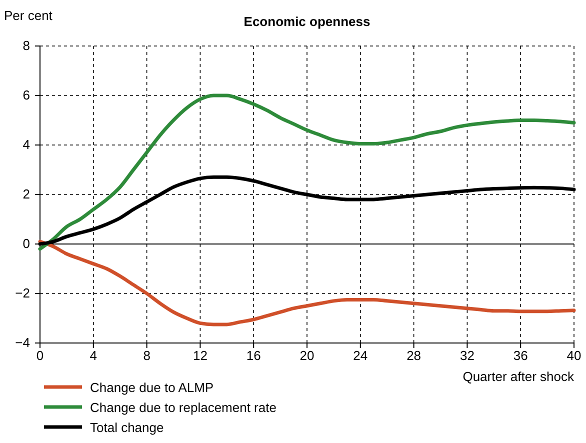 The image size is (586, 443). Describe the element at coordinates (574, 356) in the screenshot. I see `x-tick-label: 40` at that location.